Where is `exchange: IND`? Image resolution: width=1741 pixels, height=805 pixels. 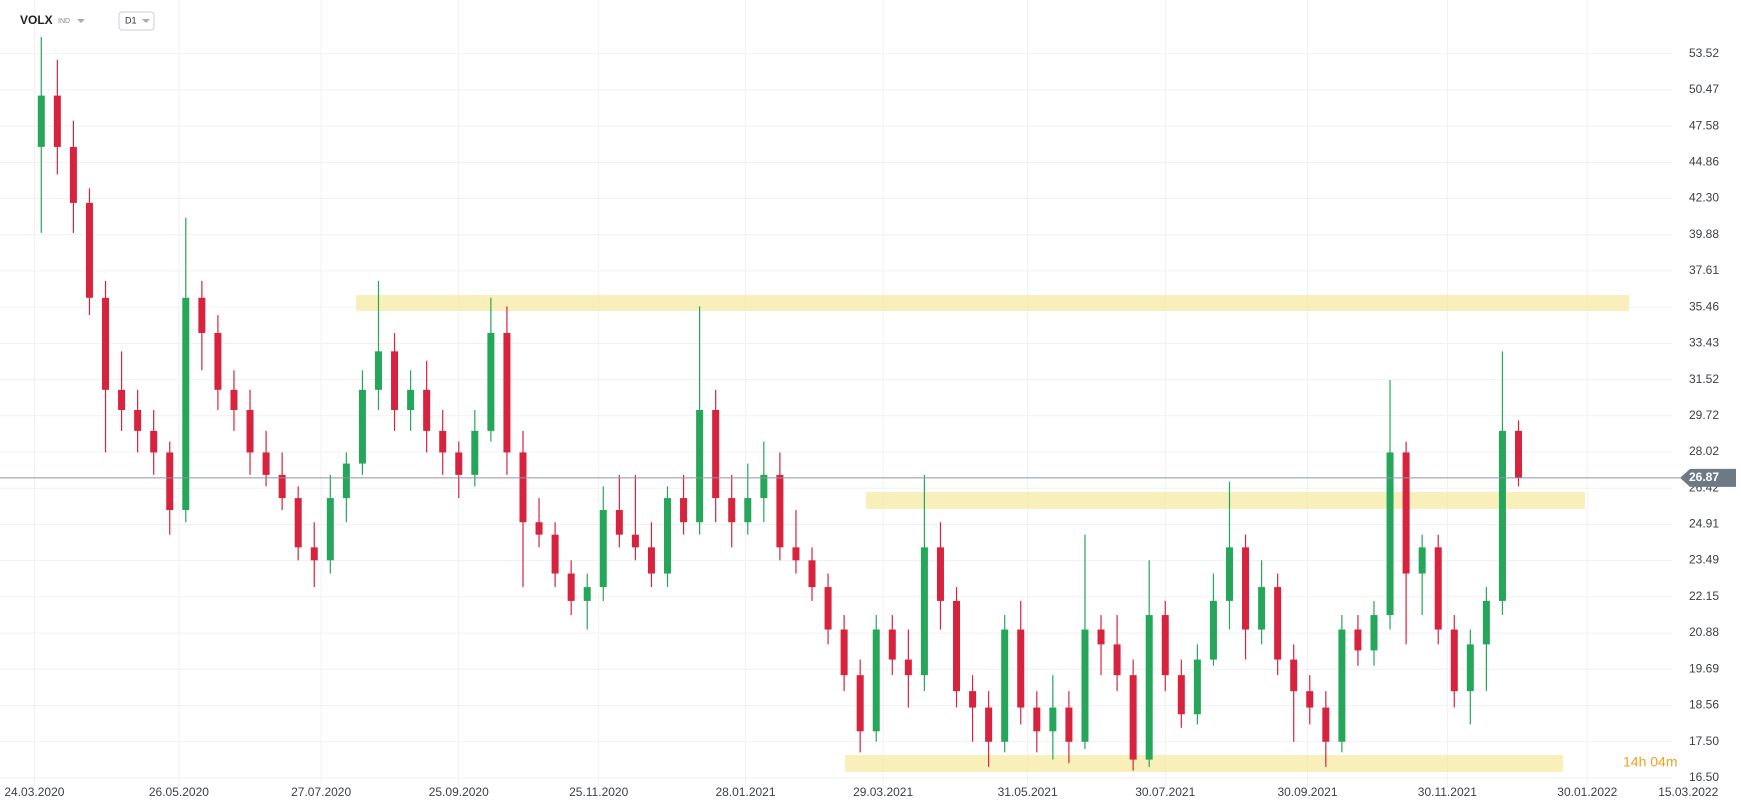 exchange: IND is located at coordinates (64, 21).